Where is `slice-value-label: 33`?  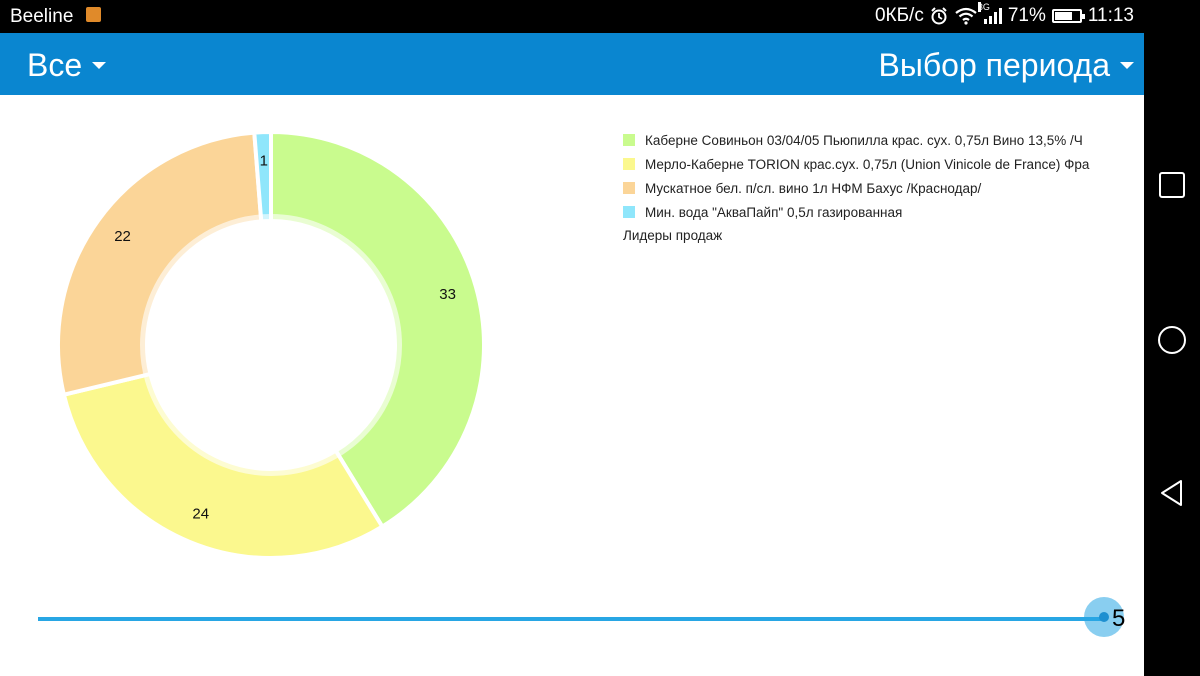
slice-value-label: 33 is located at coordinates (447, 294).